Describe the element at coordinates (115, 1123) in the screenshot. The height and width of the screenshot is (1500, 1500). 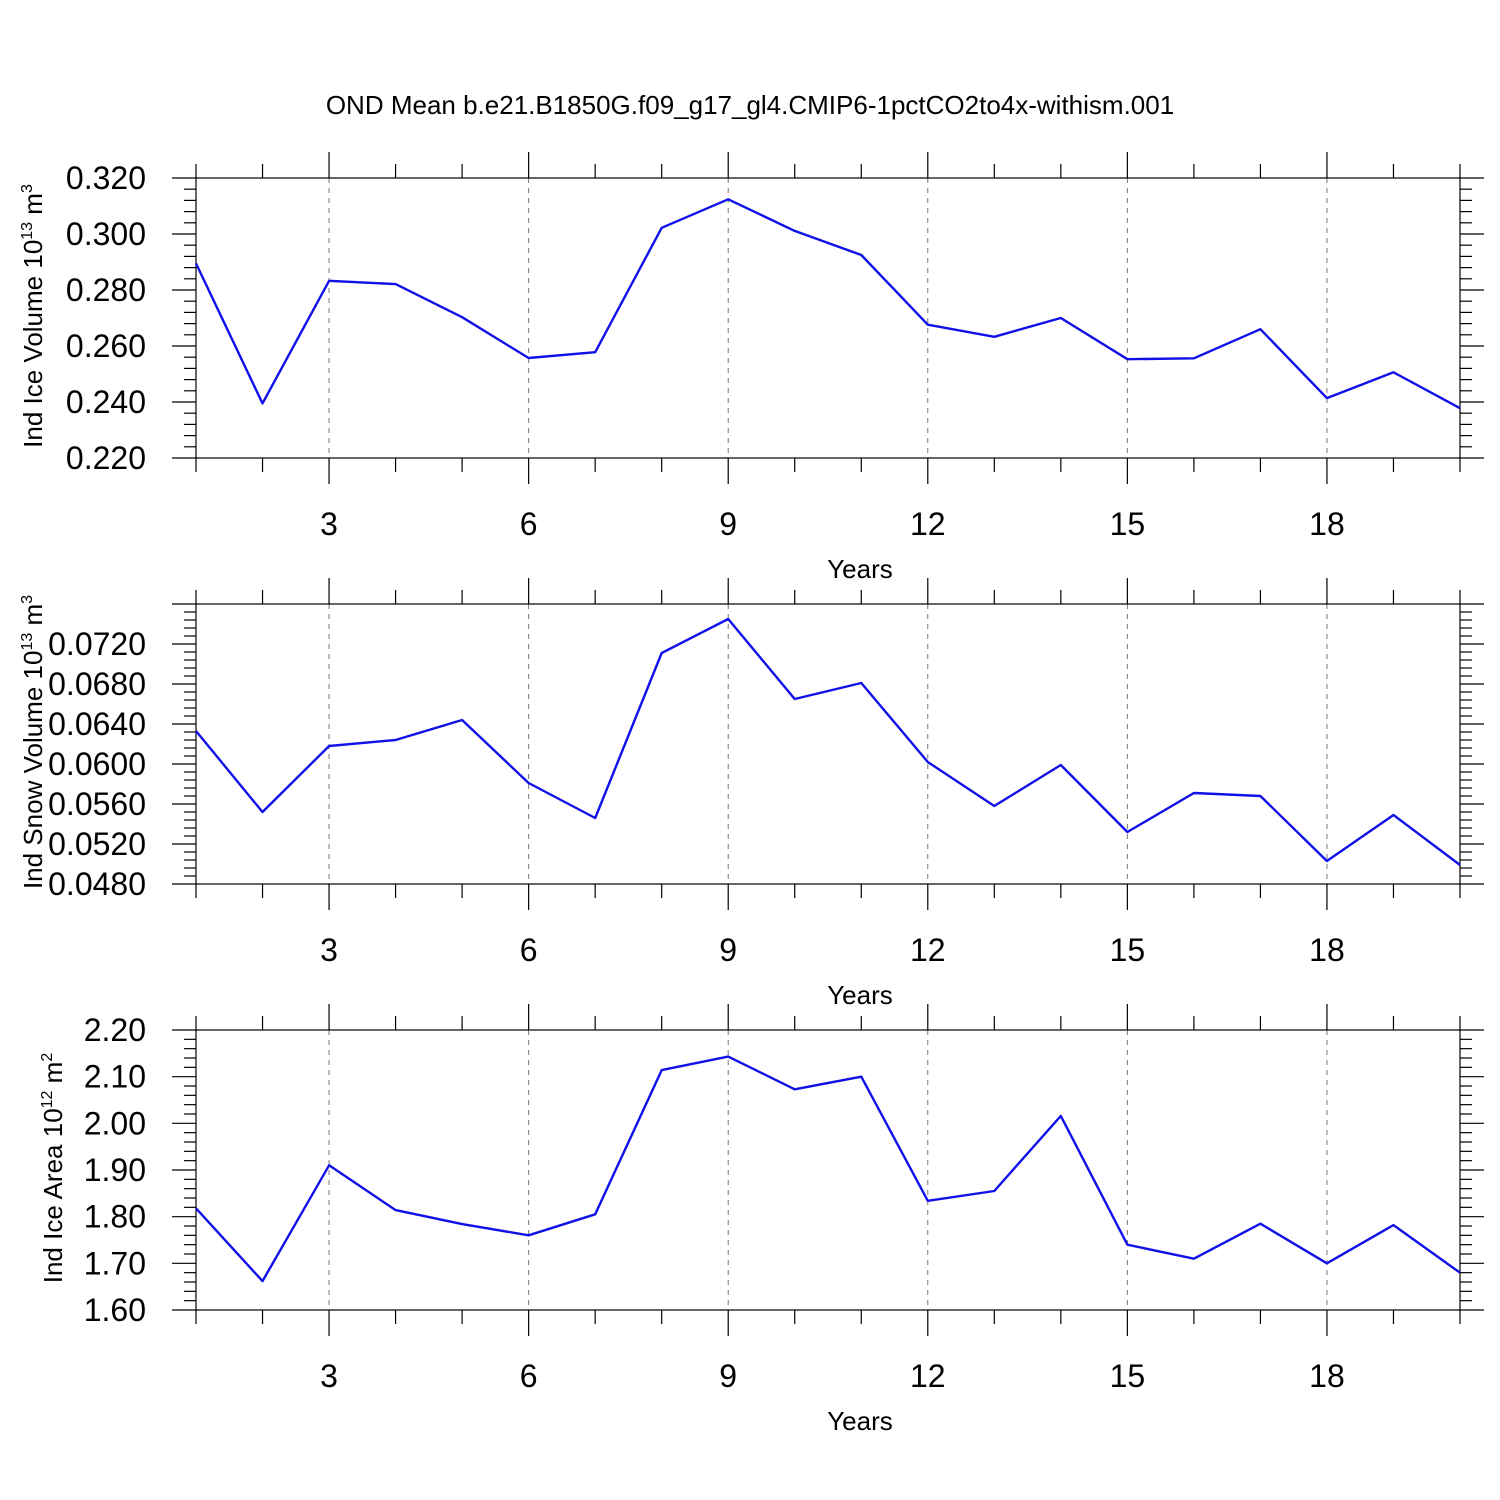
I see `y-tick-label: 2.00` at that location.